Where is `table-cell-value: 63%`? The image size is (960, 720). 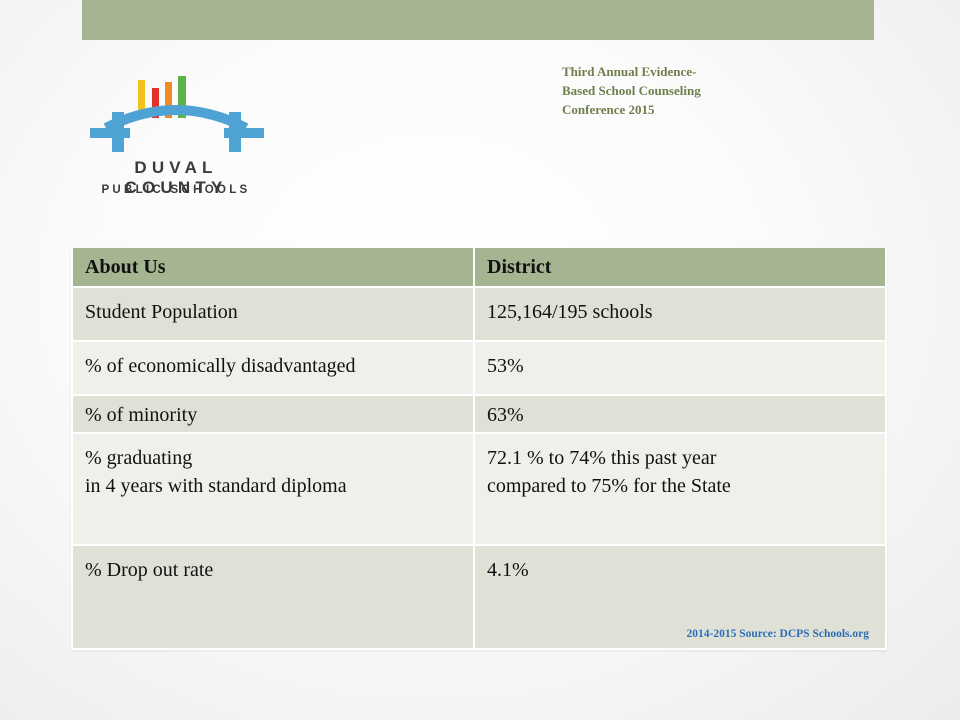
table-cell-value: 63% is located at coordinates (680, 414).